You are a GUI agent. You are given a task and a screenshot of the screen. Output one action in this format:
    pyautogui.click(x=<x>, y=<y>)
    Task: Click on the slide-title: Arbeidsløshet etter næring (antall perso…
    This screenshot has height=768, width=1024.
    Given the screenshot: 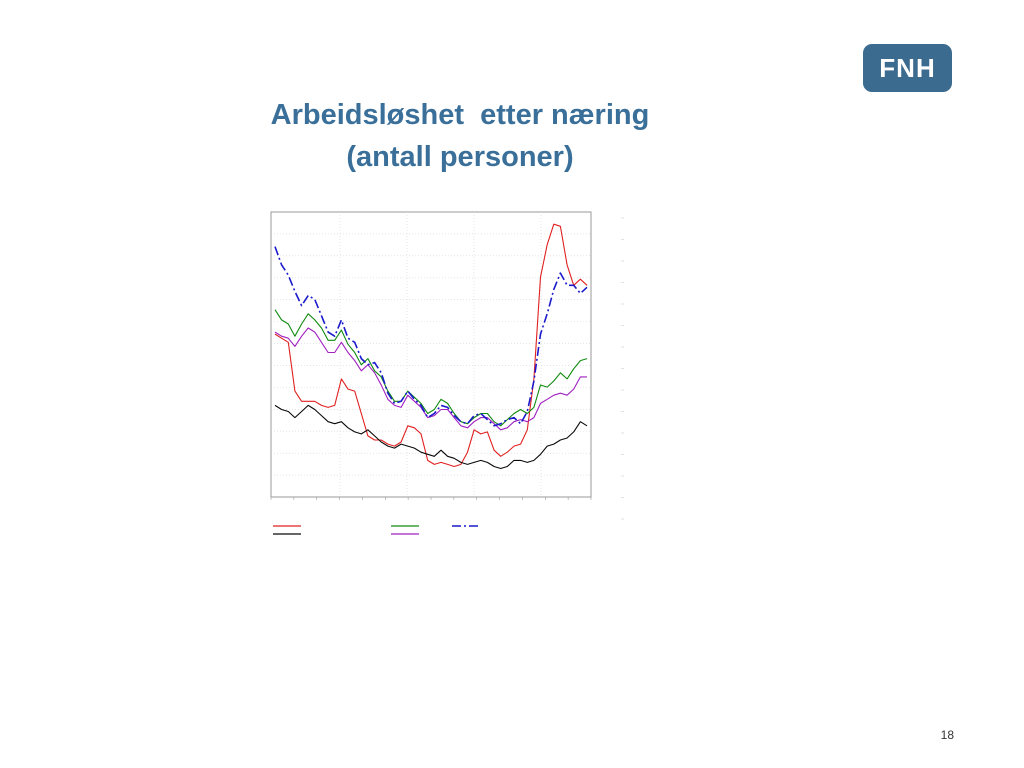 What is the action you would take?
    pyautogui.click(x=460, y=136)
    